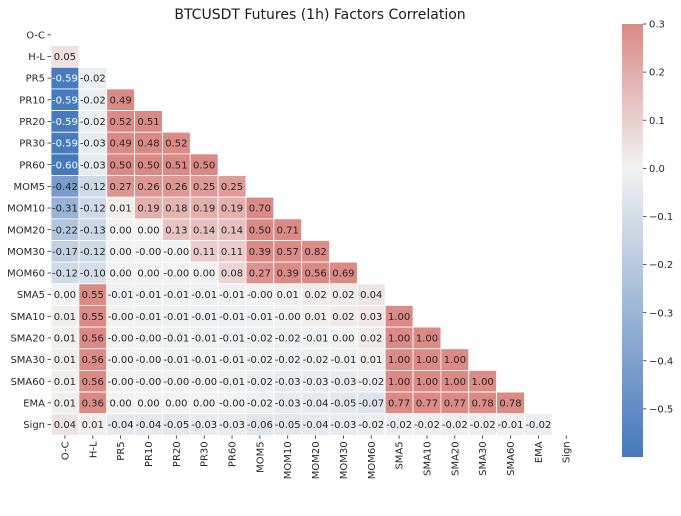 The height and width of the screenshot is (516, 681). I want to click on cell-value-label: 0.05, so click(65, 57).